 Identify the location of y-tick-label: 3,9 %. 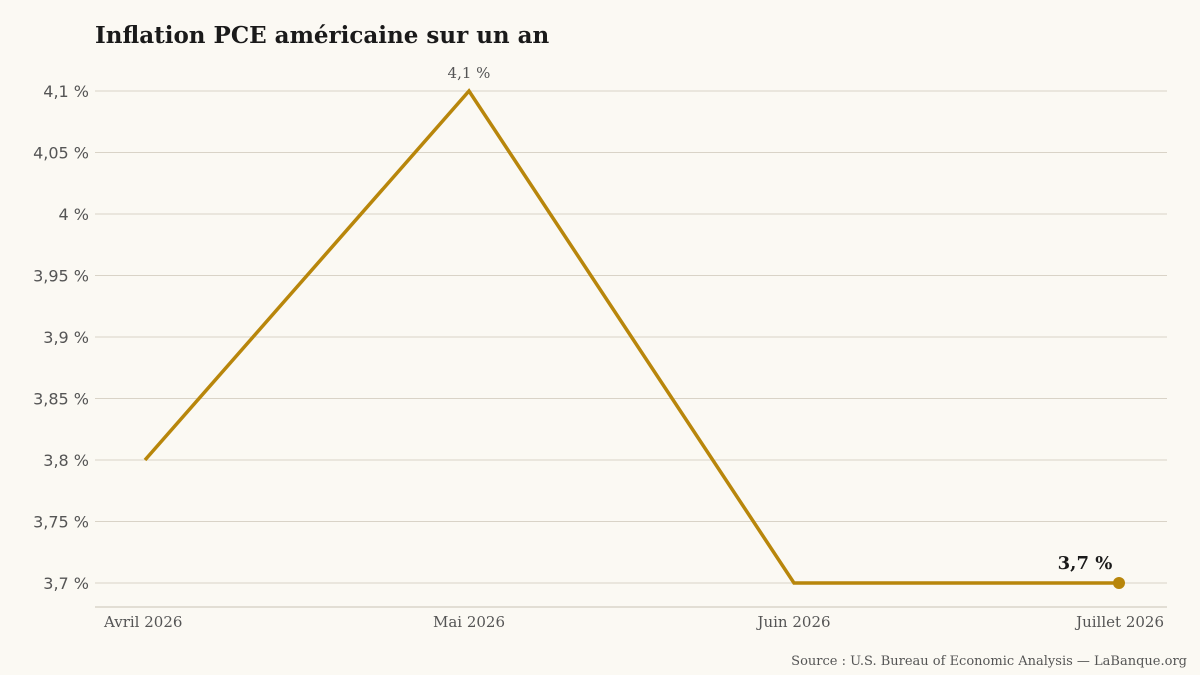
(66, 337).